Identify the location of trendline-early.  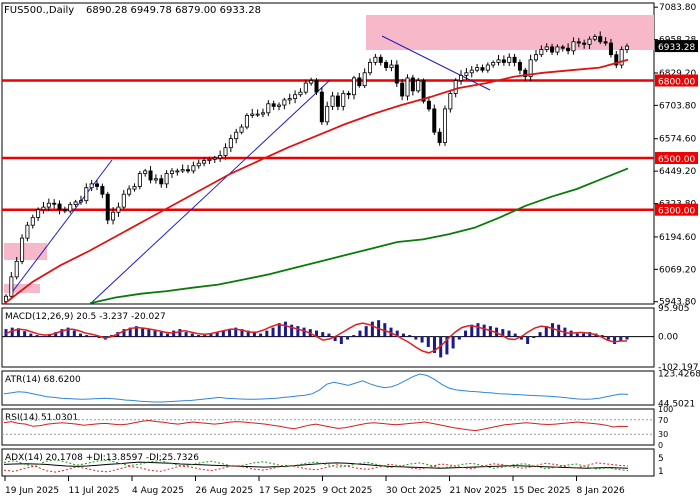
(61, 227).